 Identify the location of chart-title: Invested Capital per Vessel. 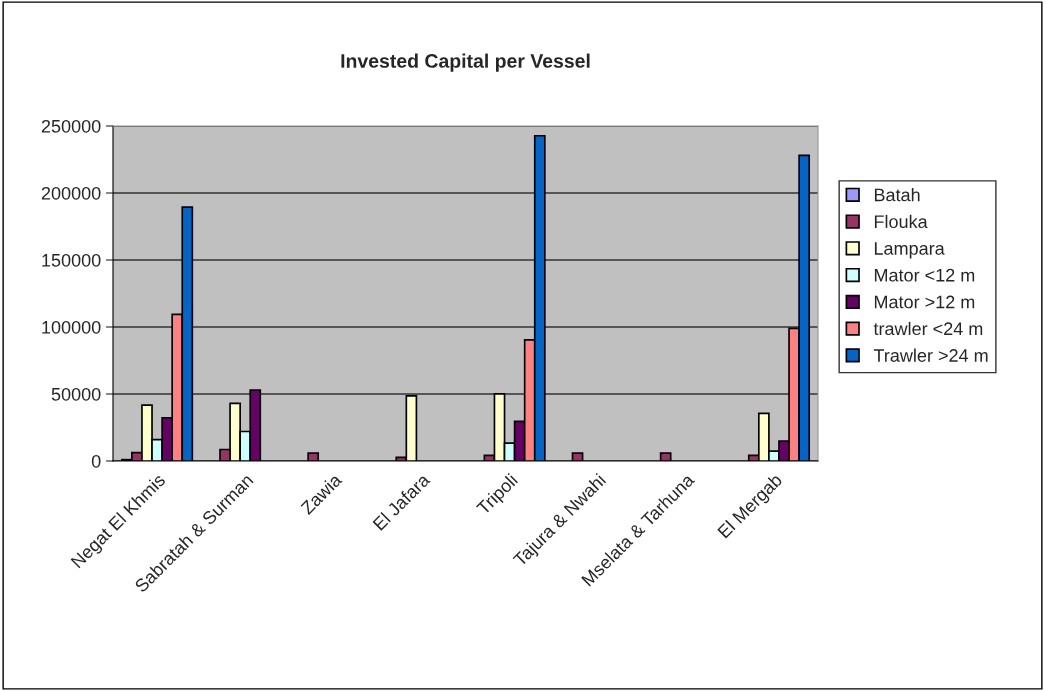
(465, 62).